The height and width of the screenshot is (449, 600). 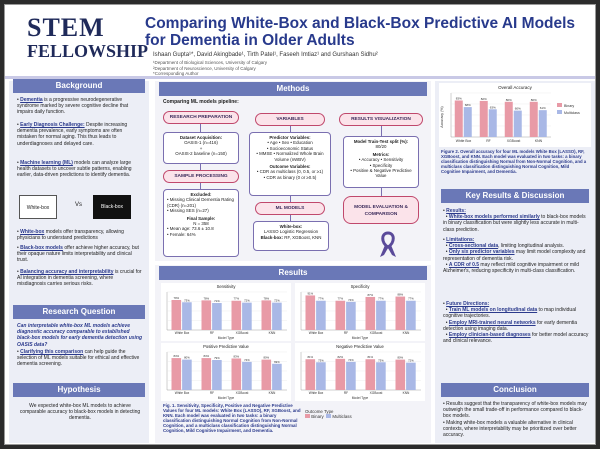 What do you see at coordinates (188, 211) in the screenshot?
I see `excluded-2: • Missing SES (n=27)` at bounding box center [188, 211].